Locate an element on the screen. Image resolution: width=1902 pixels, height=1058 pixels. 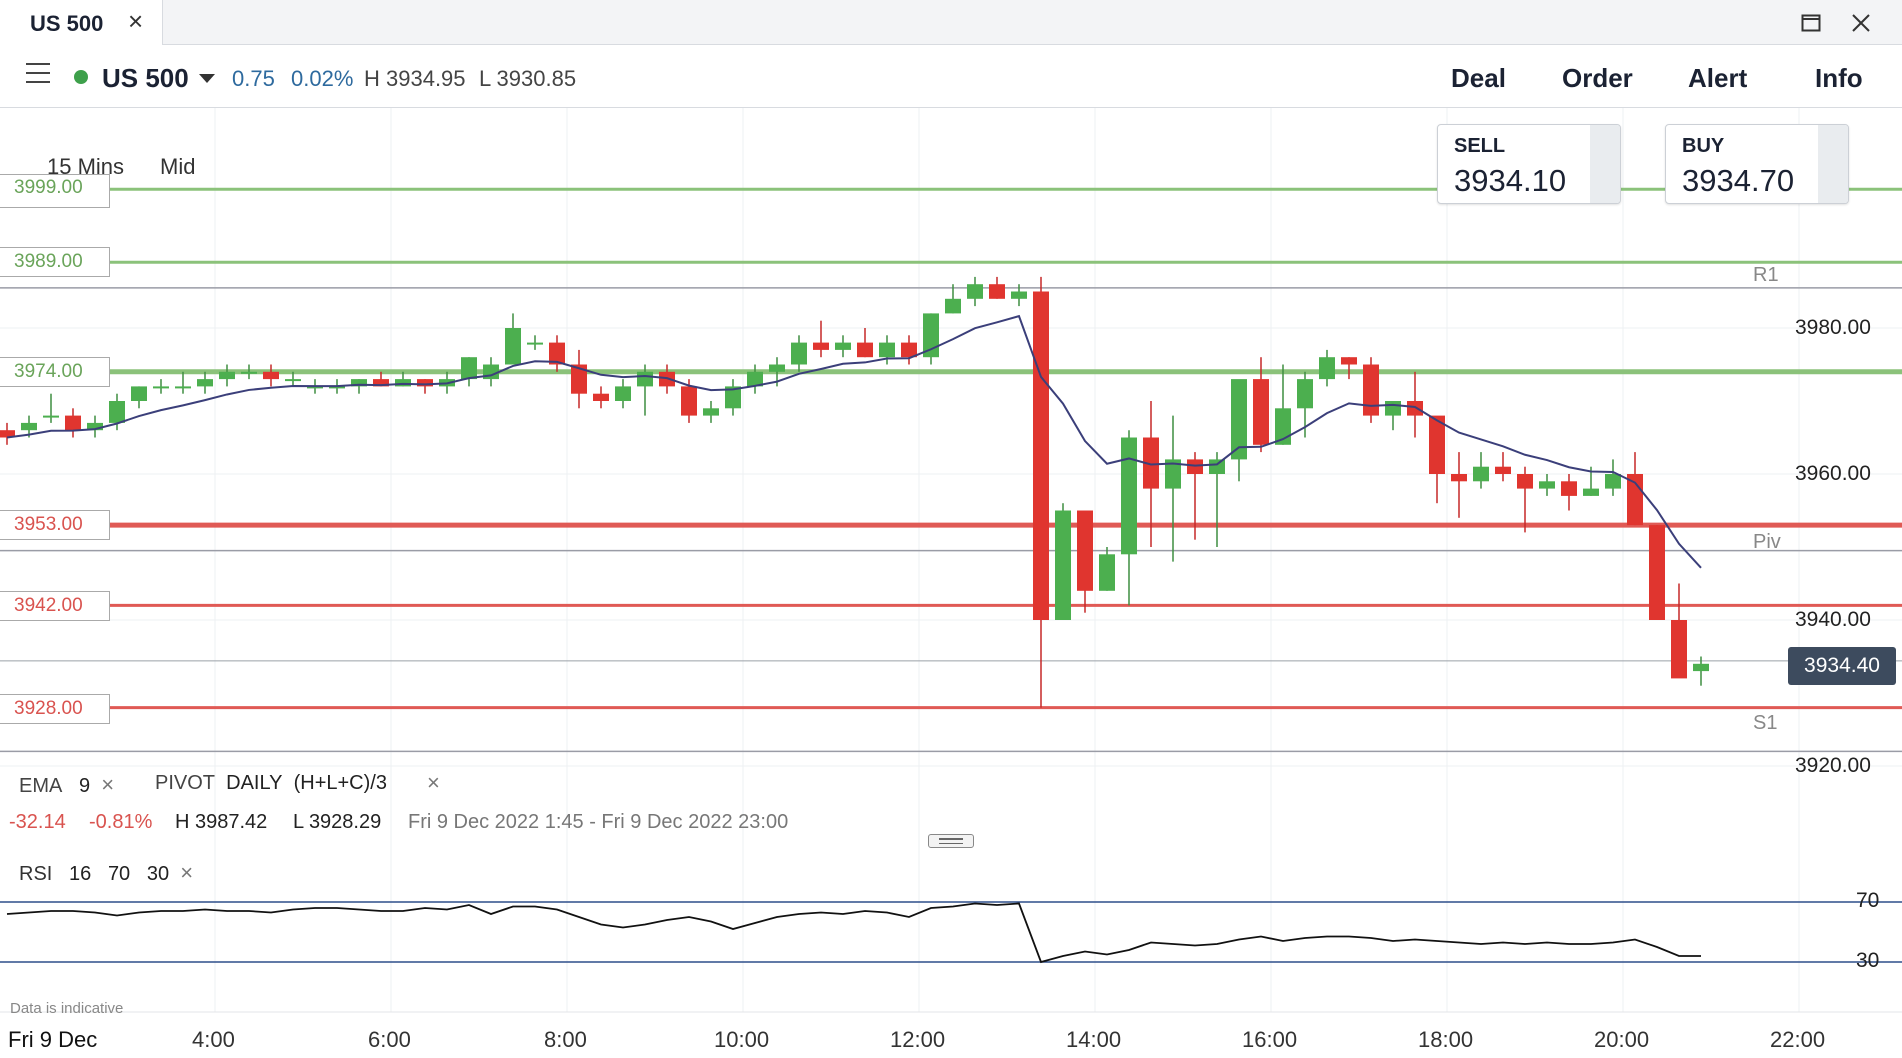
summary-high: H 3987.42 is located at coordinates (221, 822).